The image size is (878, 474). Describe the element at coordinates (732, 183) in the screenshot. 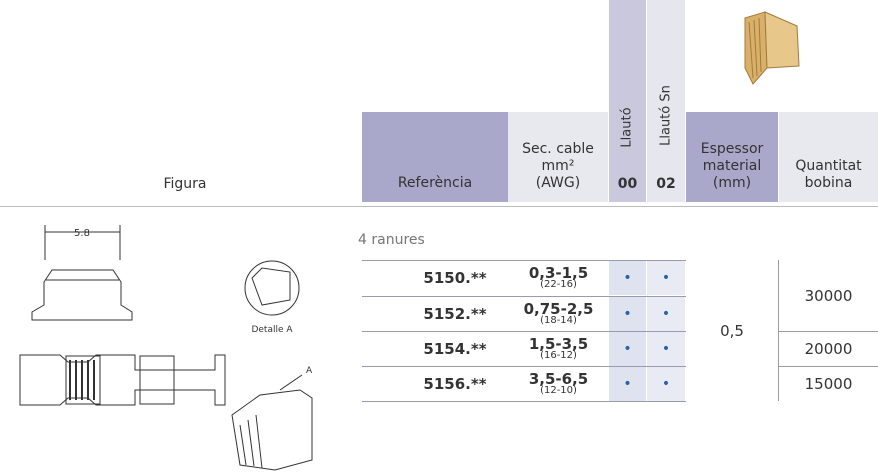

I see `header-text: (mm)` at that location.